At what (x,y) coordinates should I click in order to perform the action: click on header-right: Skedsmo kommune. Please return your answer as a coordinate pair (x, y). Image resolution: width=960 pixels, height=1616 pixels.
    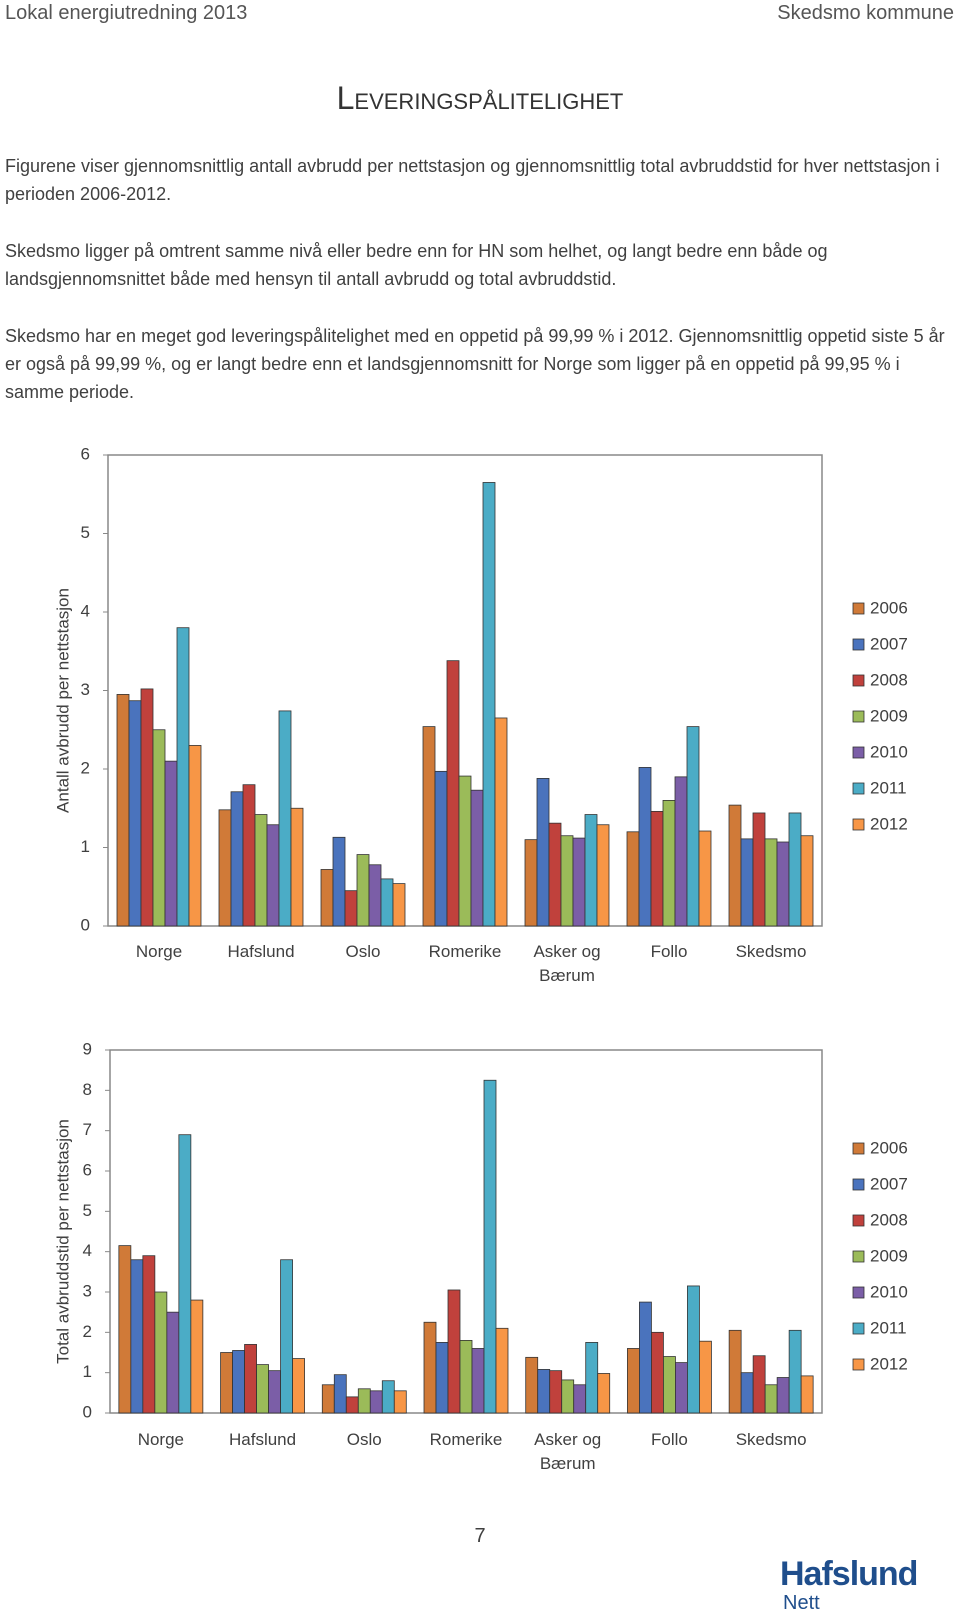
    Looking at the image, I should click on (865, 13).